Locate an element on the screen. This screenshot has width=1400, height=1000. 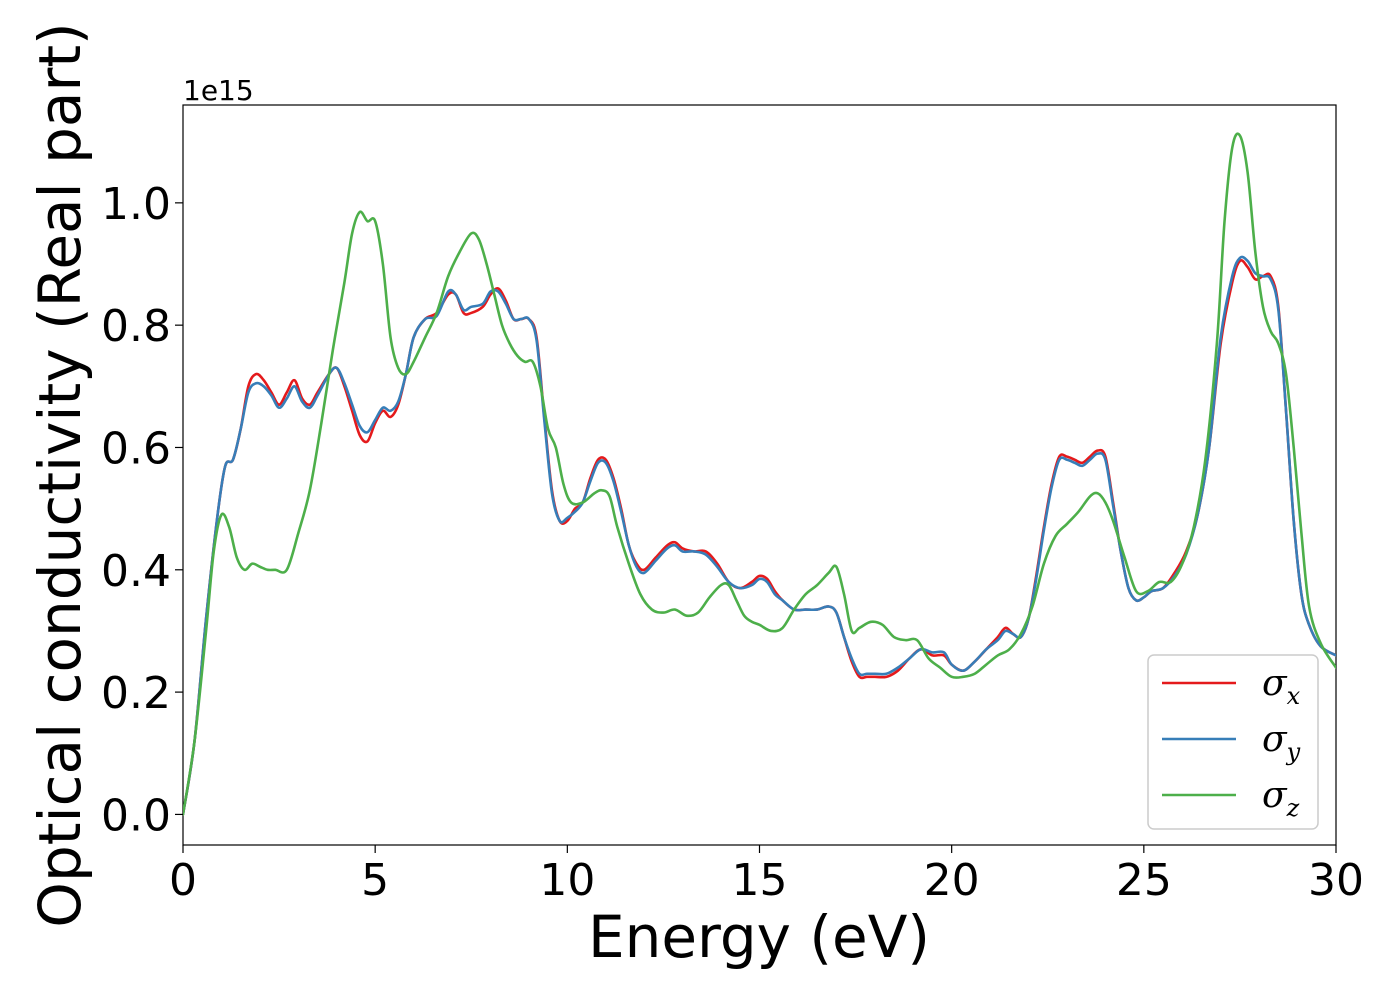
y-tick-label: 0.6 is located at coordinates (136, 448).